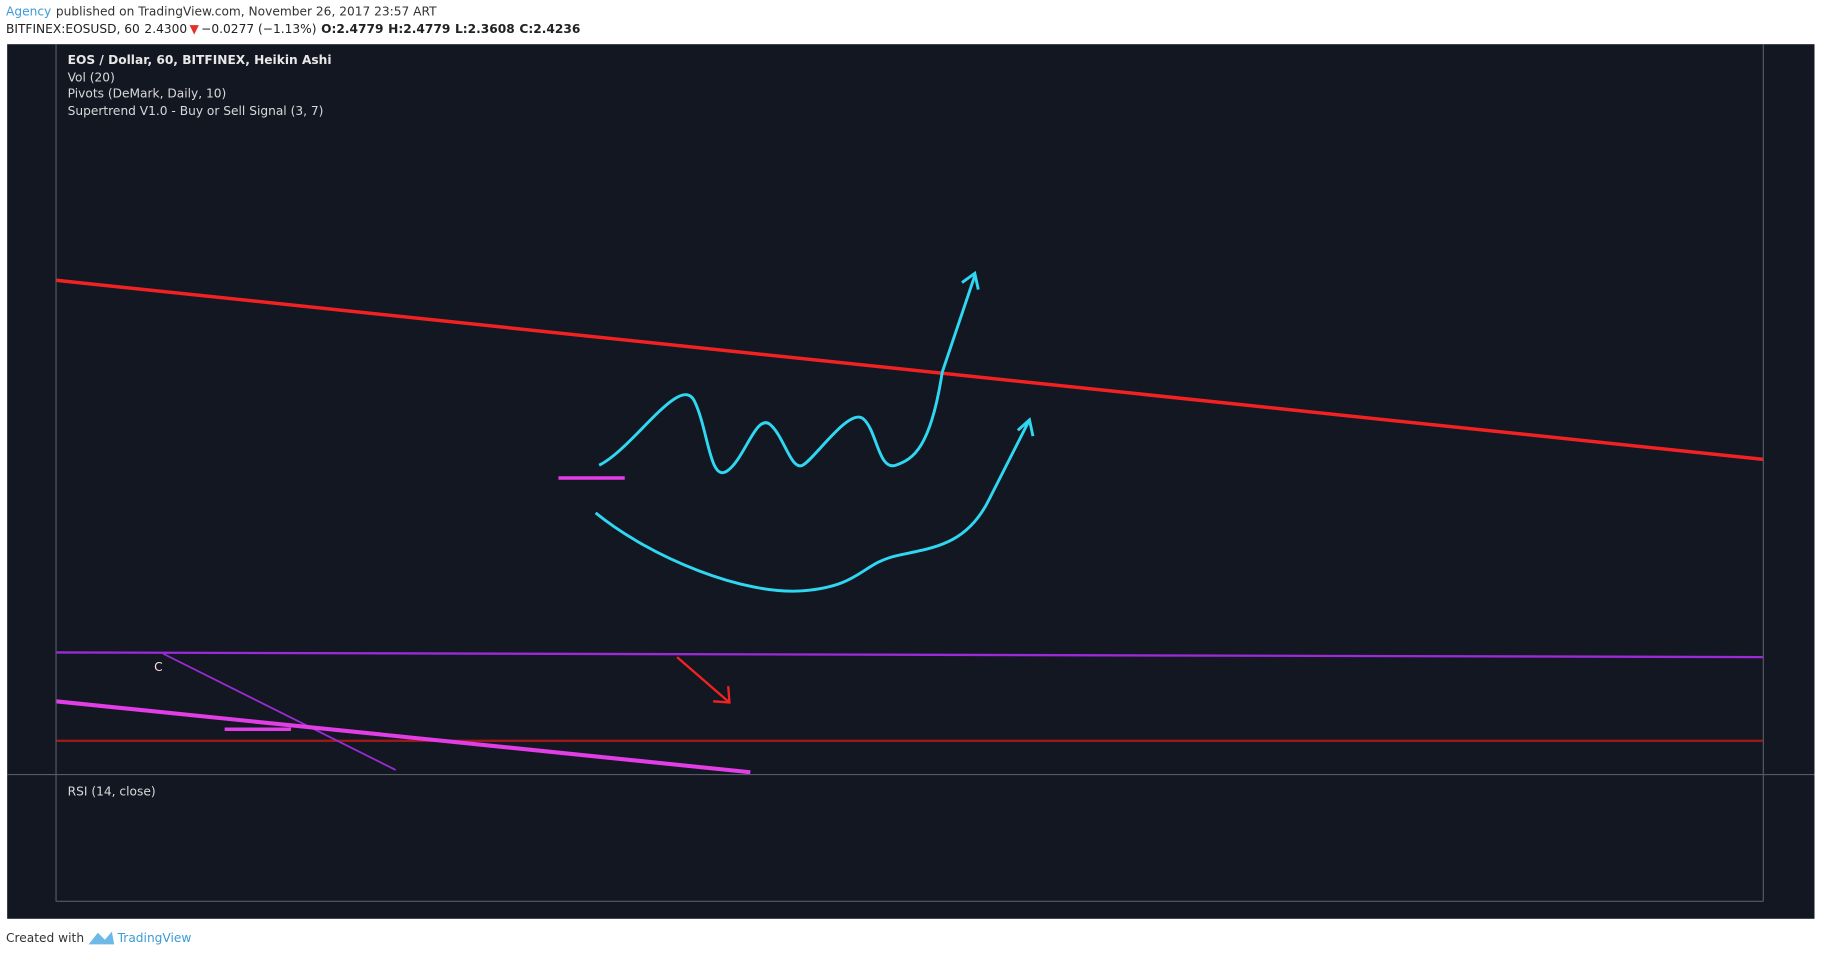 The image size is (1824, 956). Describe the element at coordinates (556, 29) in the screenshot. I see `c: 2.4236` at that location.